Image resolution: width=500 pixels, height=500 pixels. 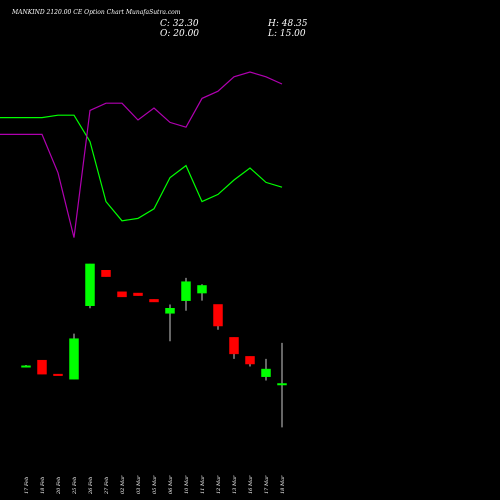 I want to click on x-tick-label: 06 Mar, so click(x=171, y=484).